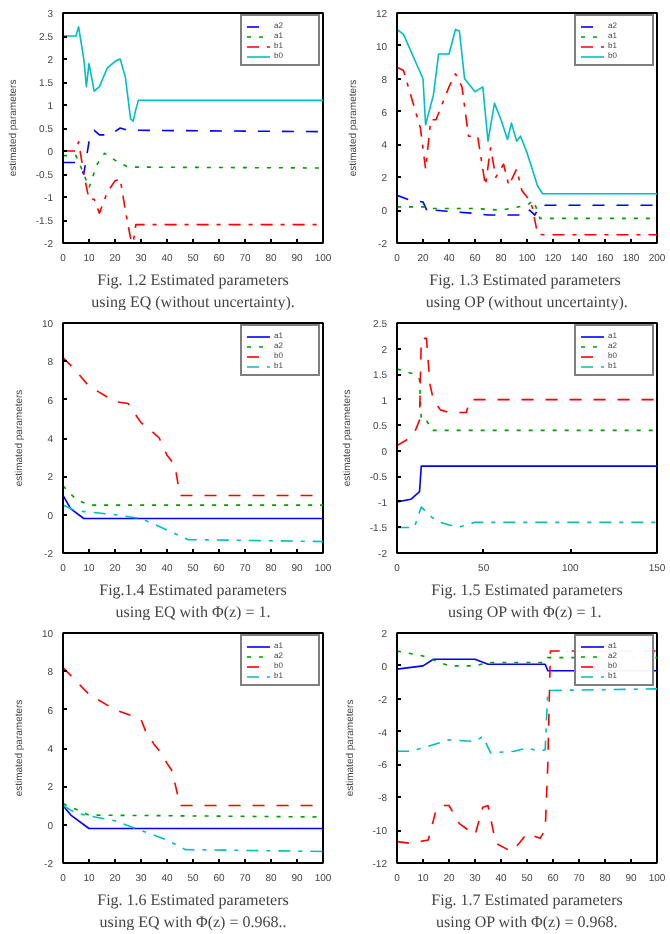 The height and width of the screenshot is (934, 670). Describe the element at coordinates (527, 590) in the screenshot. I see `caption: Fig. 1.5 Estimated parameters` at that location.